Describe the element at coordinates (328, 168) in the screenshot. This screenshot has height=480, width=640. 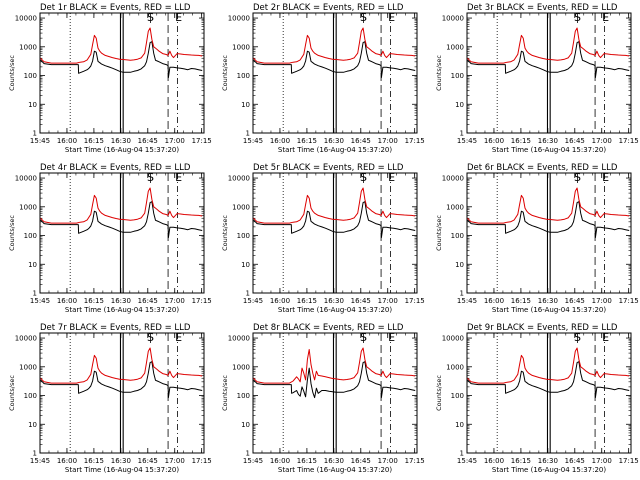
I see `chart-title: Det 5r BLACK = Events, RED = LLD` at that location.